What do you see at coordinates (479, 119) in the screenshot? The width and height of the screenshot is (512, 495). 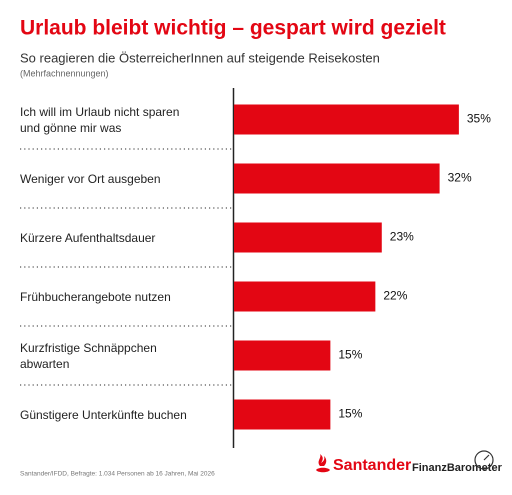 I see `value-label: 35%` at bounding box center [479, 119].